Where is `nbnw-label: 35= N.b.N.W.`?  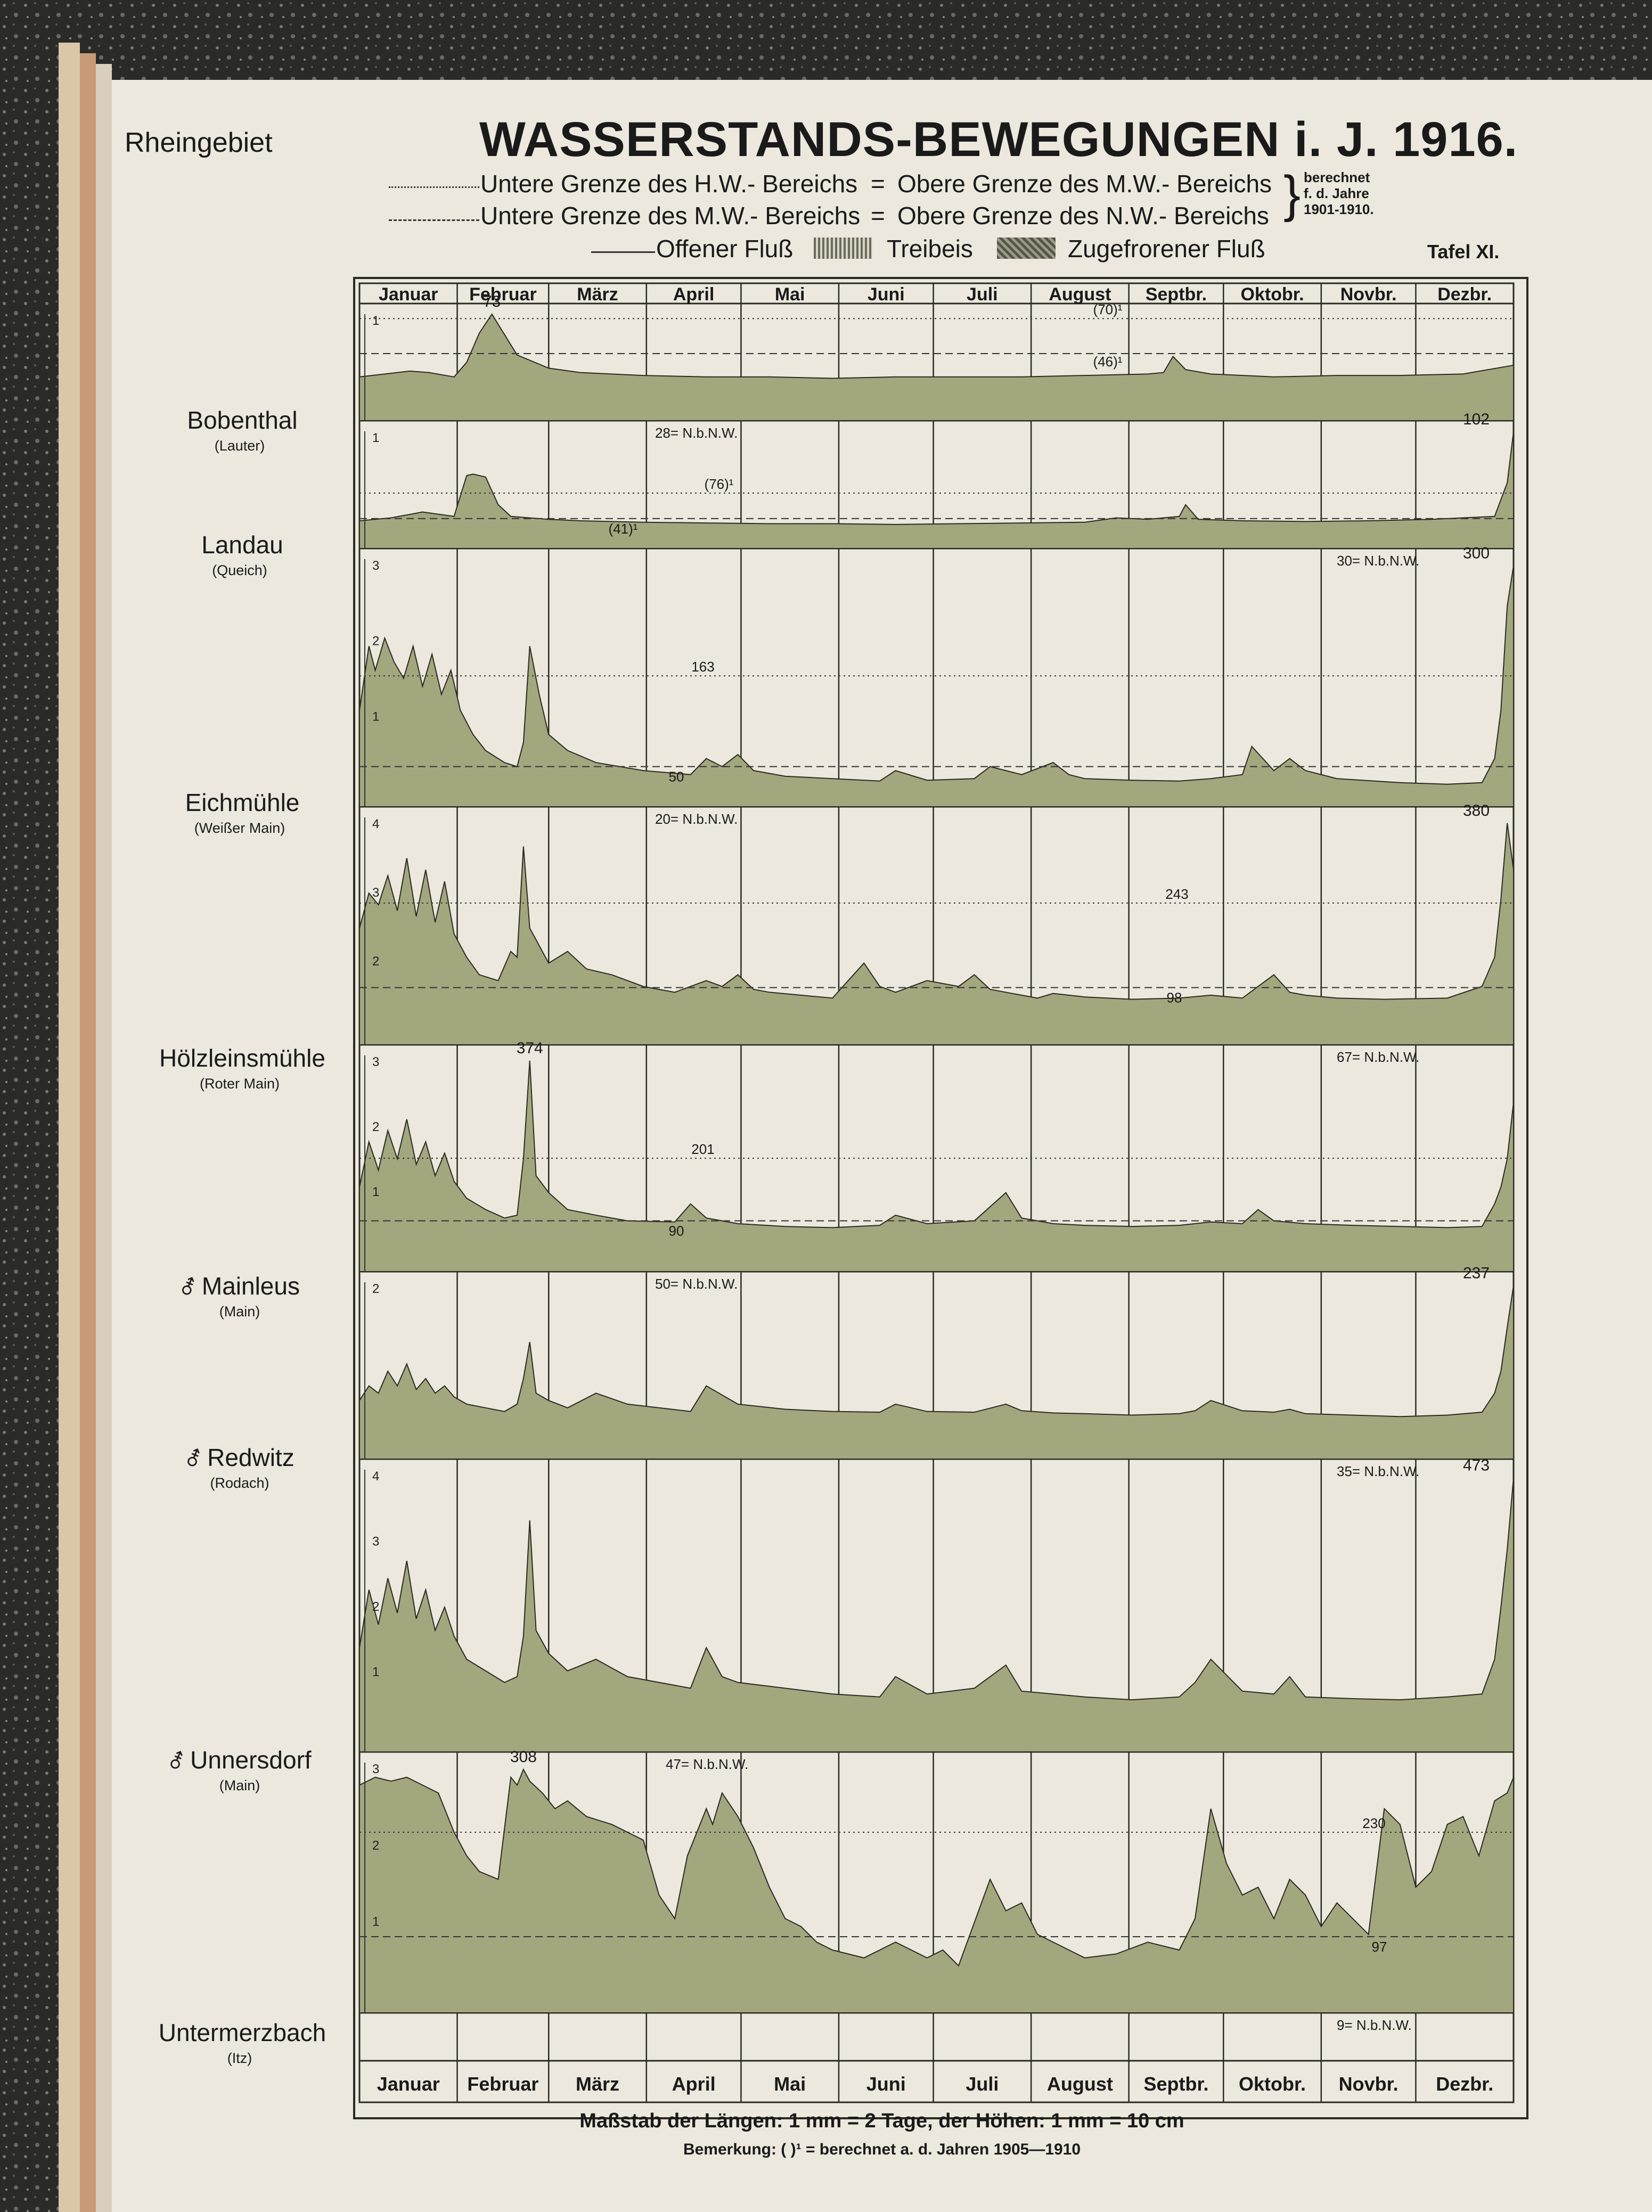
nbnw-label: 35= N.b.N.W. is located at coordinates (1378, 1471).